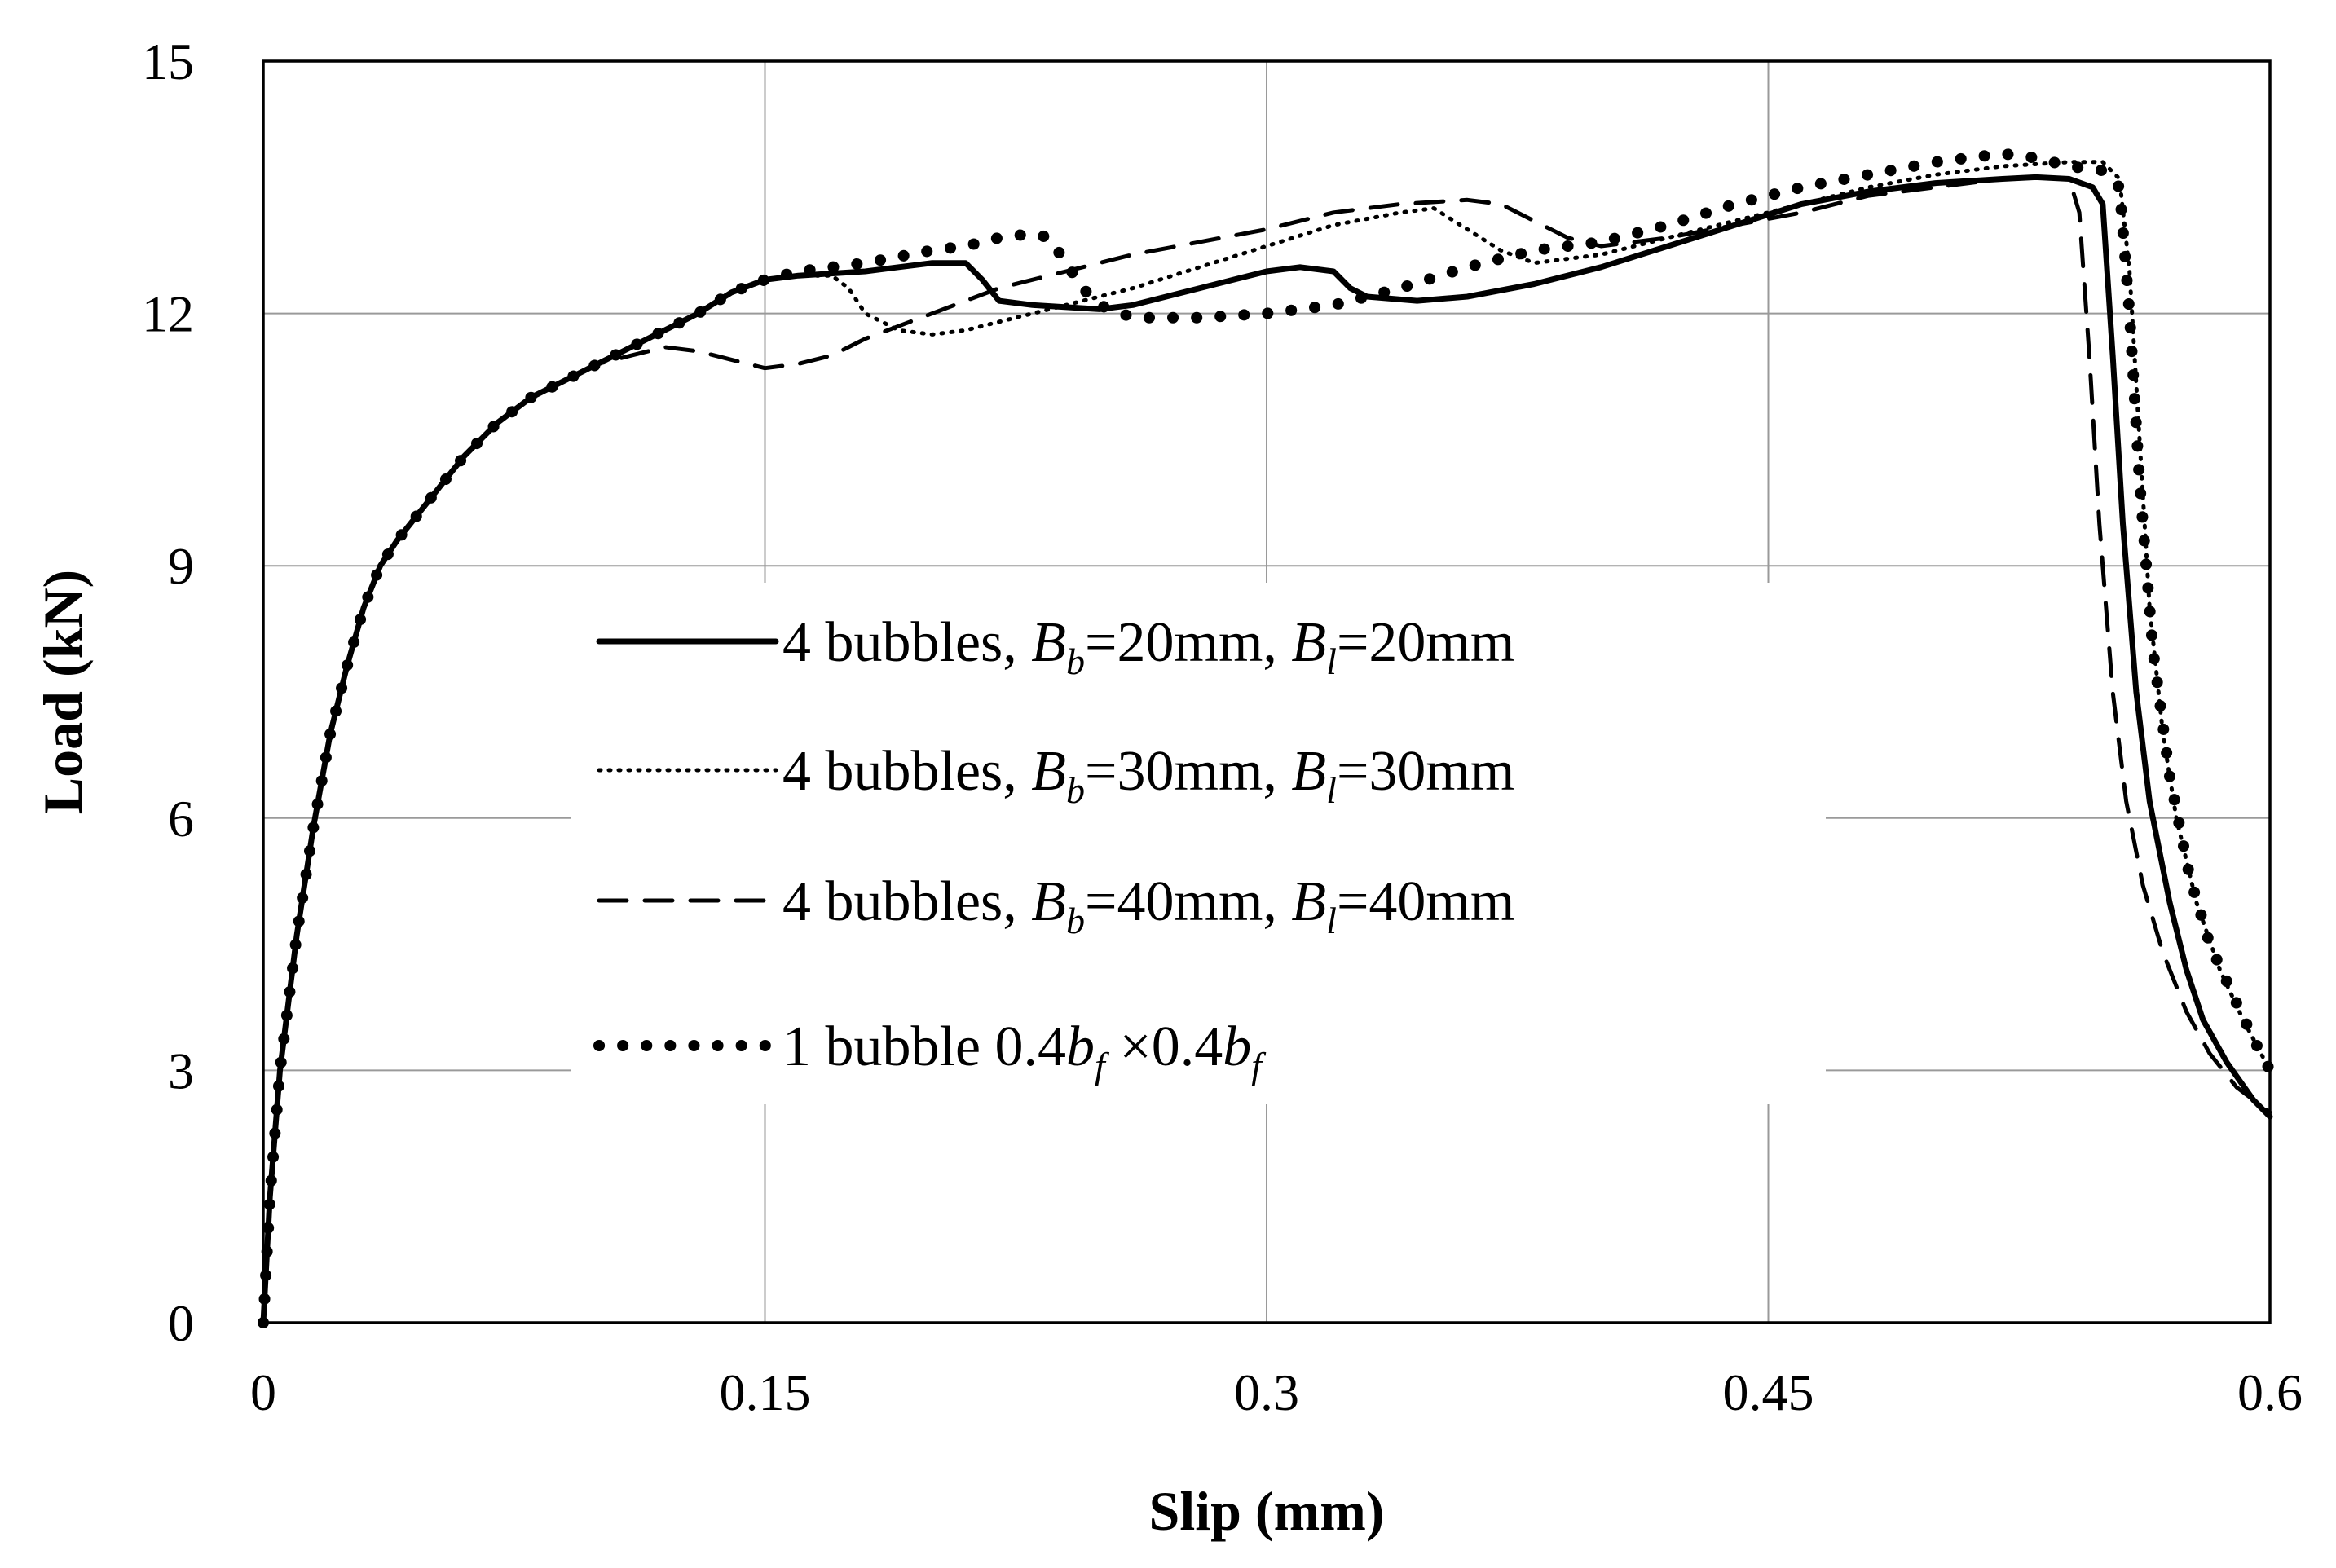 The width and height of the screenshot is (2336, 1568). I want to click on x-axis-ticks: 0 0.15 0.3 0.45 0.6, so click(1276, 1392).